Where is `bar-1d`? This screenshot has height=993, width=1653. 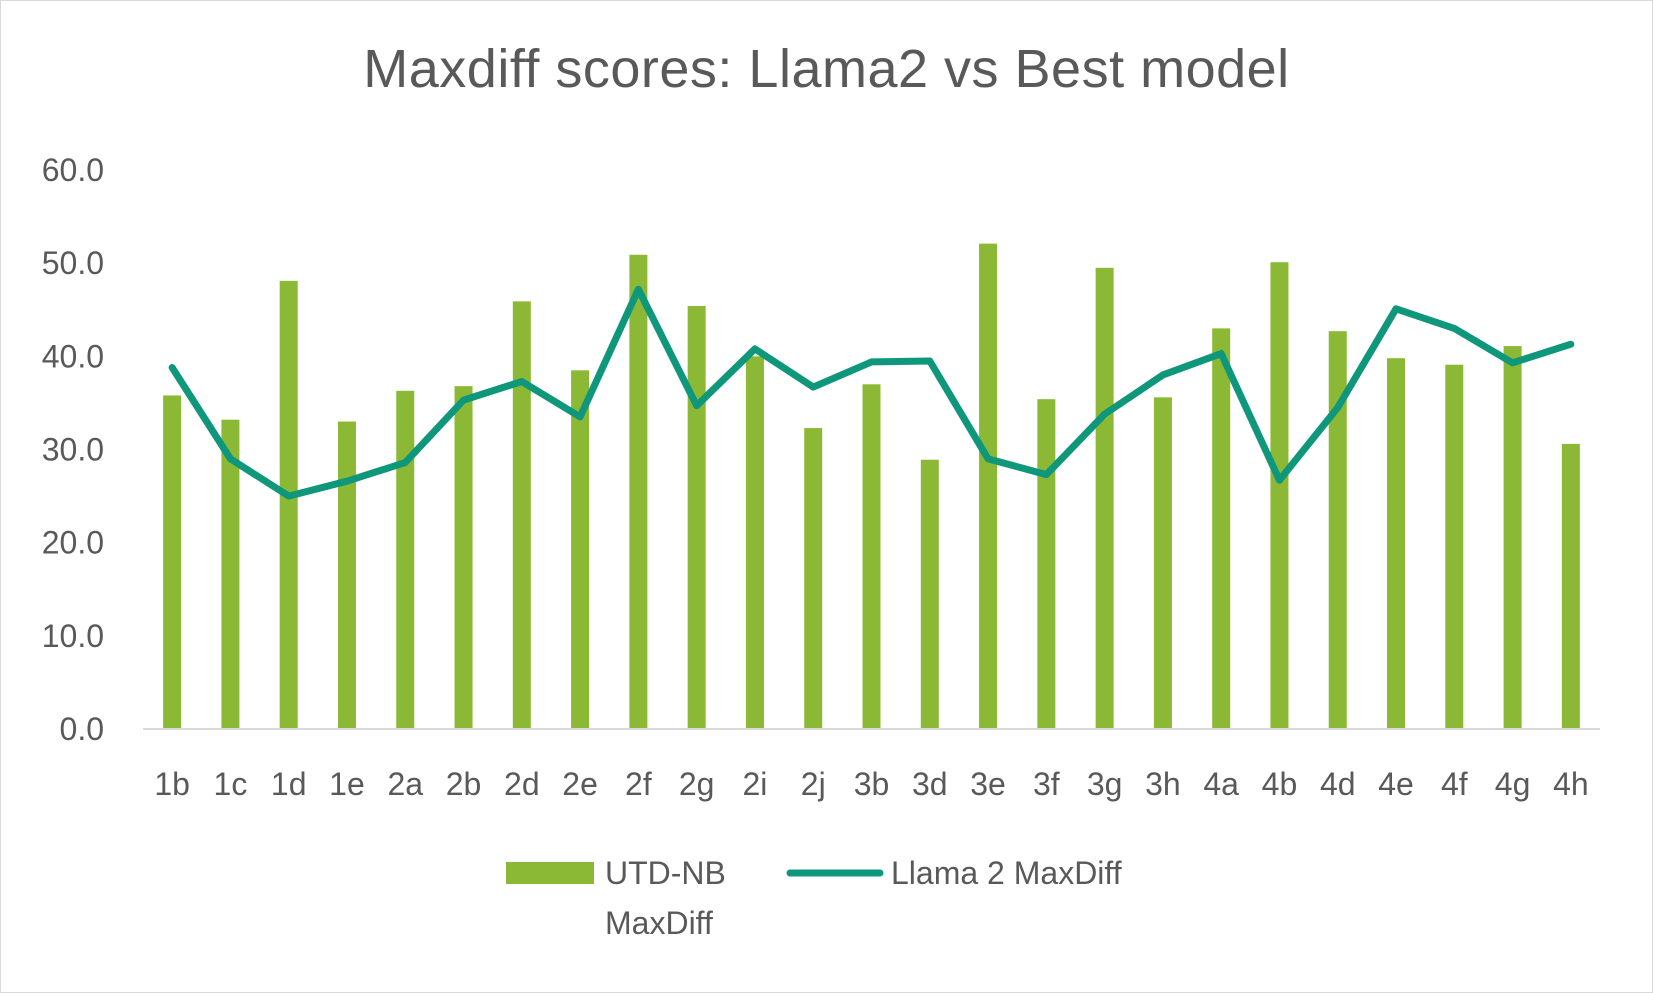 bar-1d is located at coordinates (288, 504).